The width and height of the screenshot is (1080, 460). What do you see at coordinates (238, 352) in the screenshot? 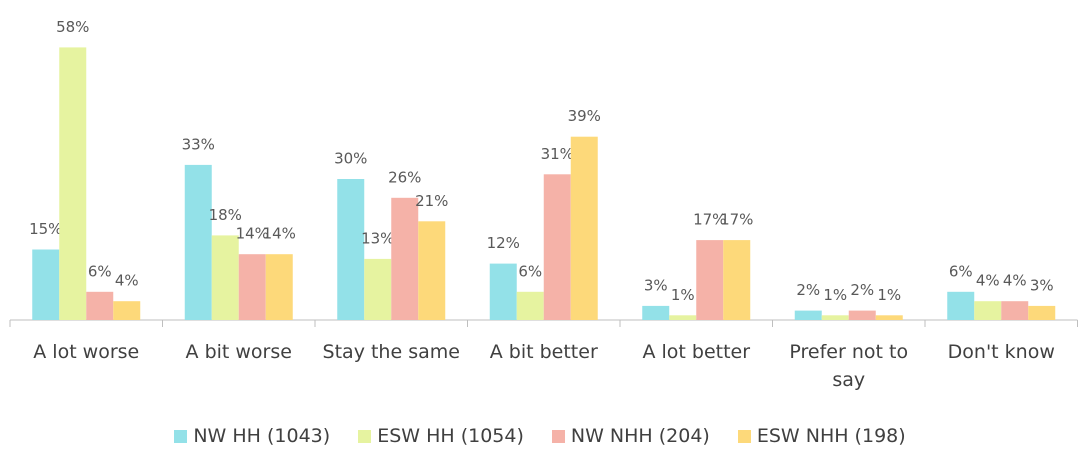
I see `x-tick-label: A bit worse` at bounding box center [238, 352].